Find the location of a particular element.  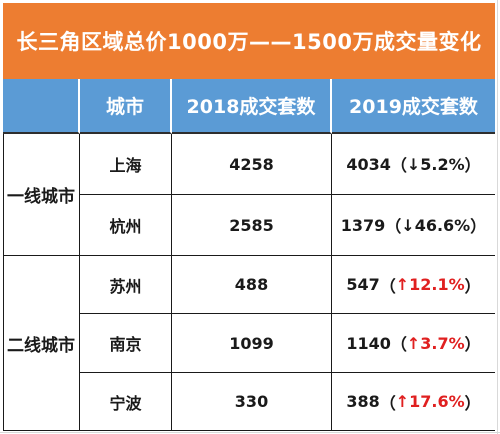

change-percent: 12.1% is located at coordinates (437, 284).